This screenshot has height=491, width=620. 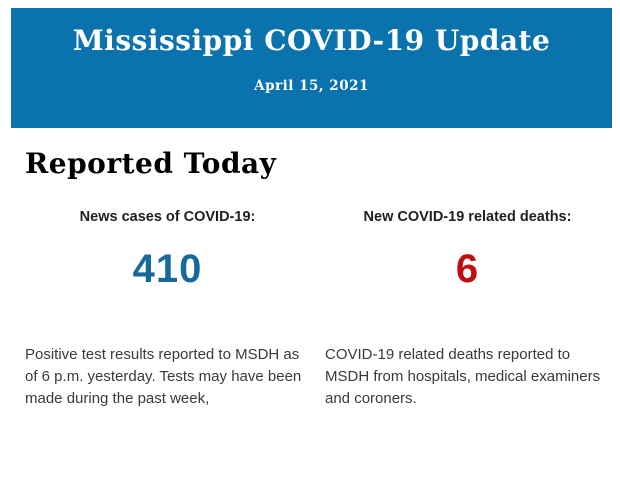 I want to click on section-heading: Reported Today, so click(x=151, y=163).